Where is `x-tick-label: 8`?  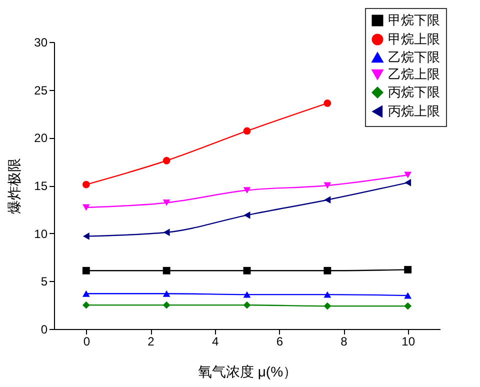 x-tick-label: 8 is located at coordinates (344, 341).